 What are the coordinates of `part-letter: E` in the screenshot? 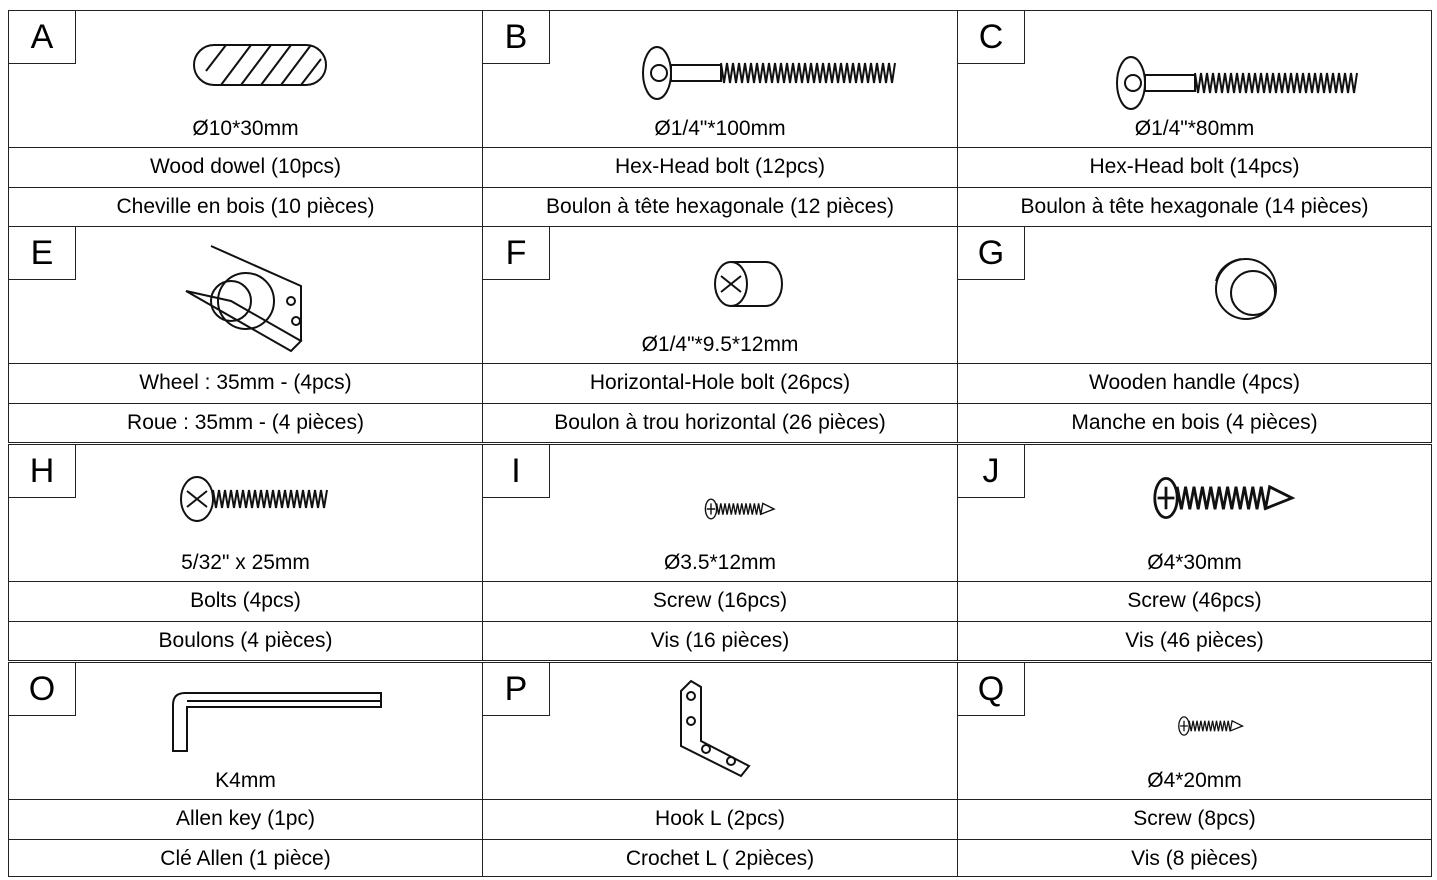 It's located at (42, 253).